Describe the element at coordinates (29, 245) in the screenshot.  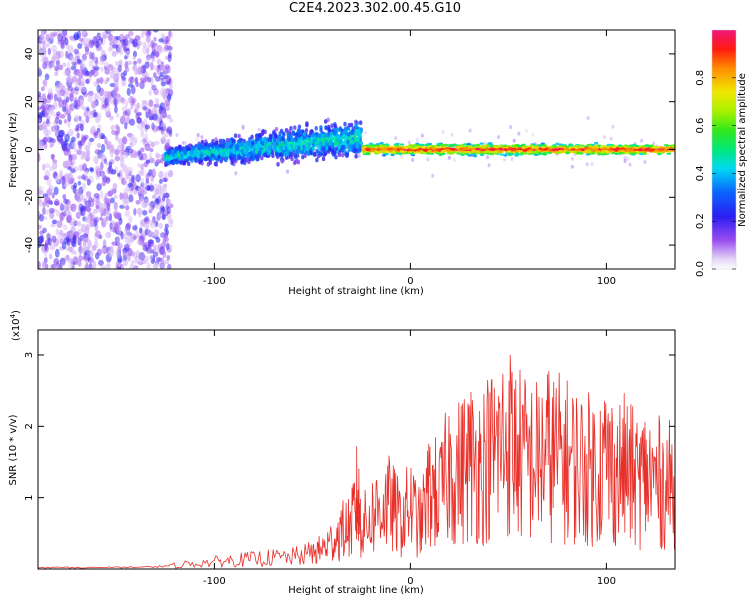
I see `y-tick-label: -40` at that location.